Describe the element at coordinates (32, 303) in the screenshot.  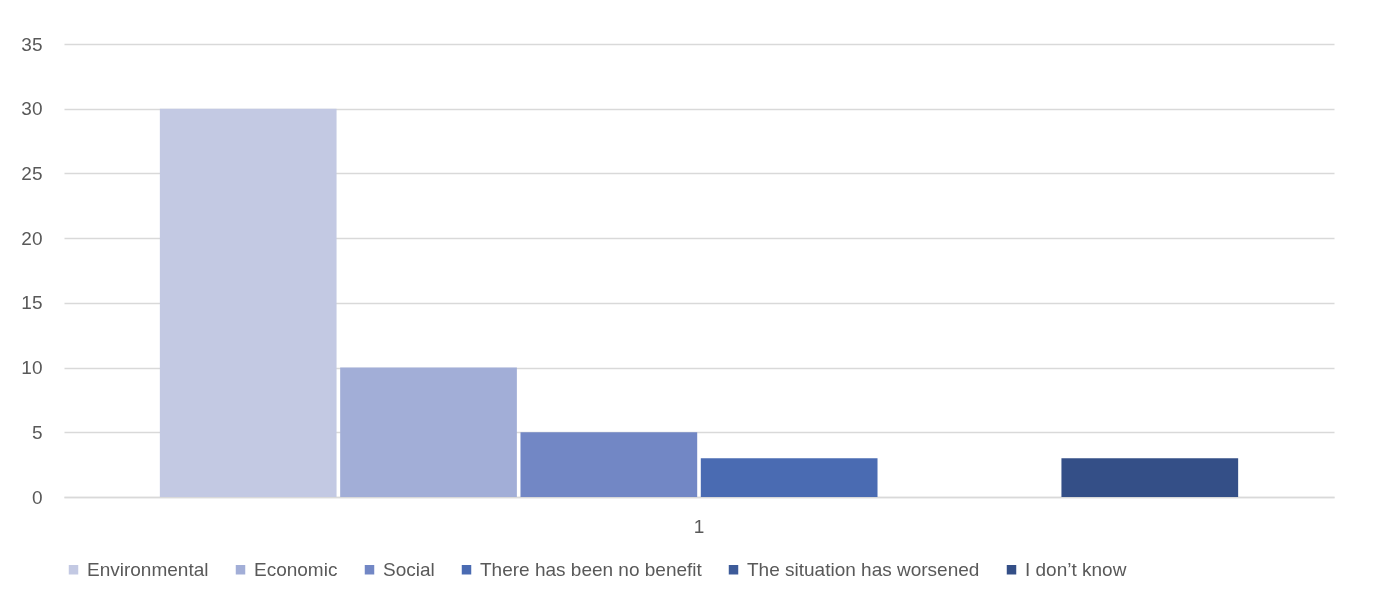
I see `y-tick-label: 15` at that location.